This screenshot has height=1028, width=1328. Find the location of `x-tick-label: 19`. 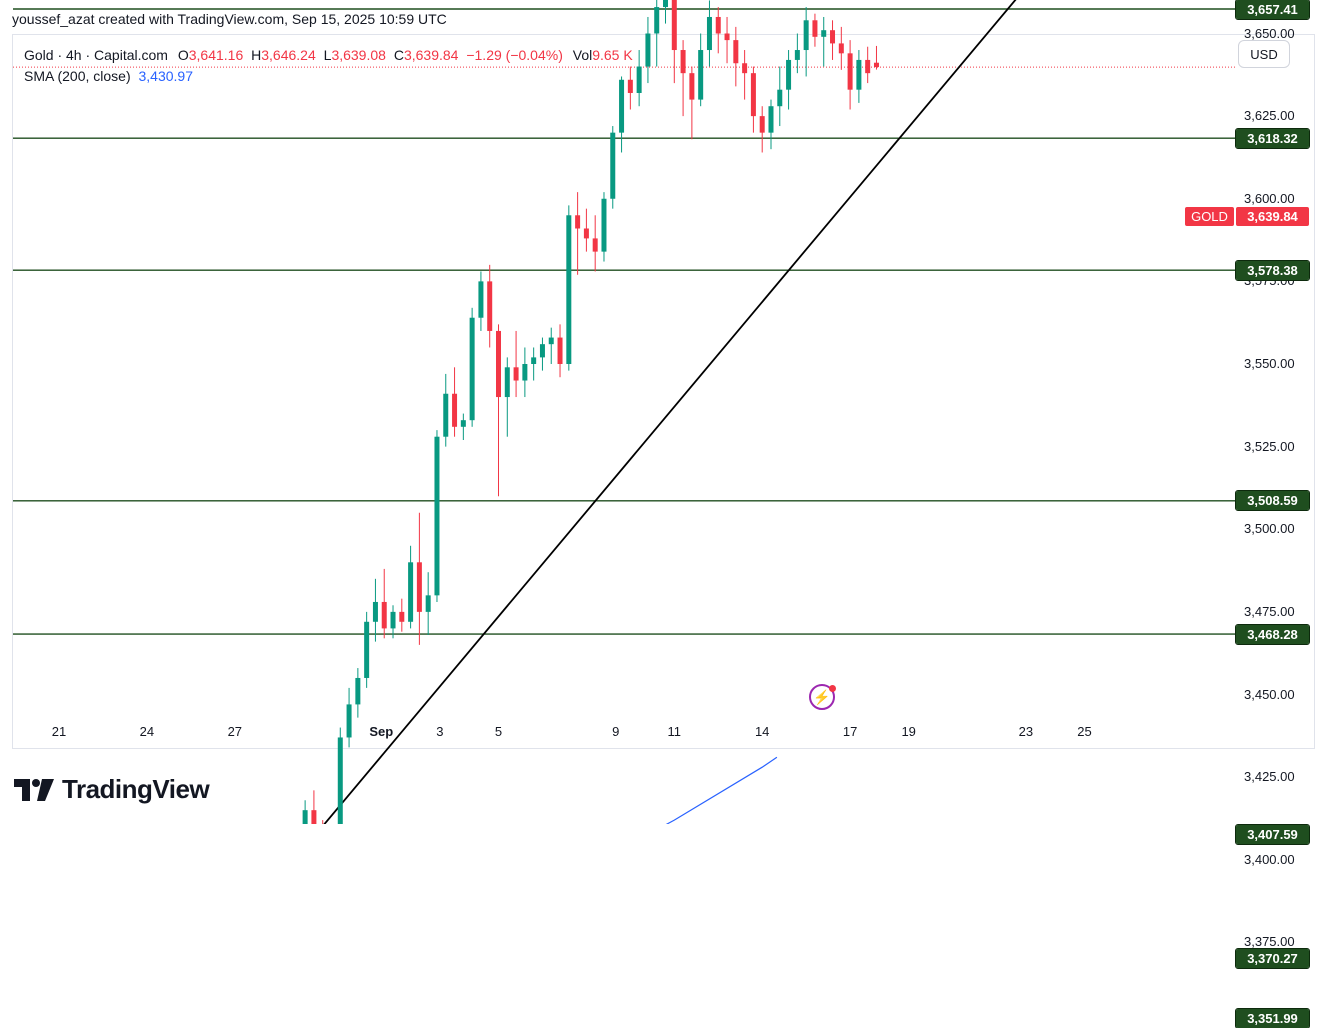

x-tick-label: 19 is located at coordinates (908, 731).